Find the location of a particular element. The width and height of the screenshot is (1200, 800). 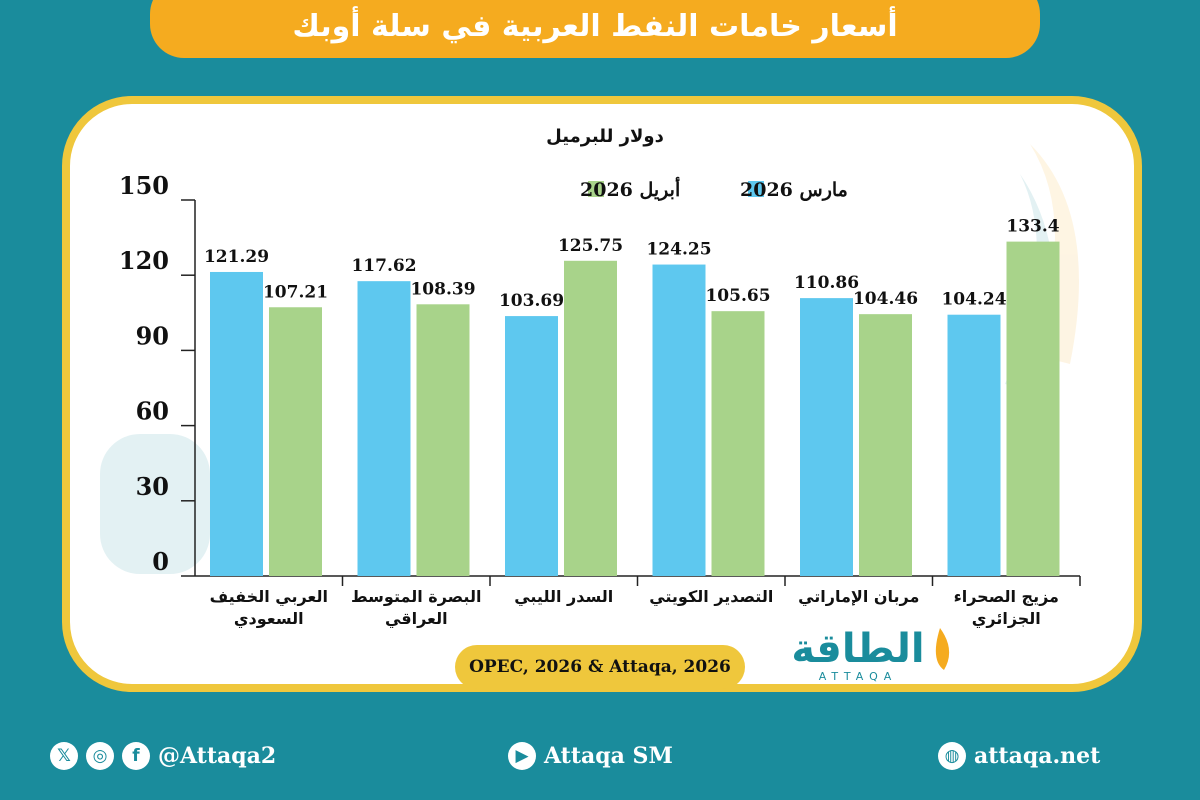

category-label: الجزائري is located at coordinates (1006, 619).